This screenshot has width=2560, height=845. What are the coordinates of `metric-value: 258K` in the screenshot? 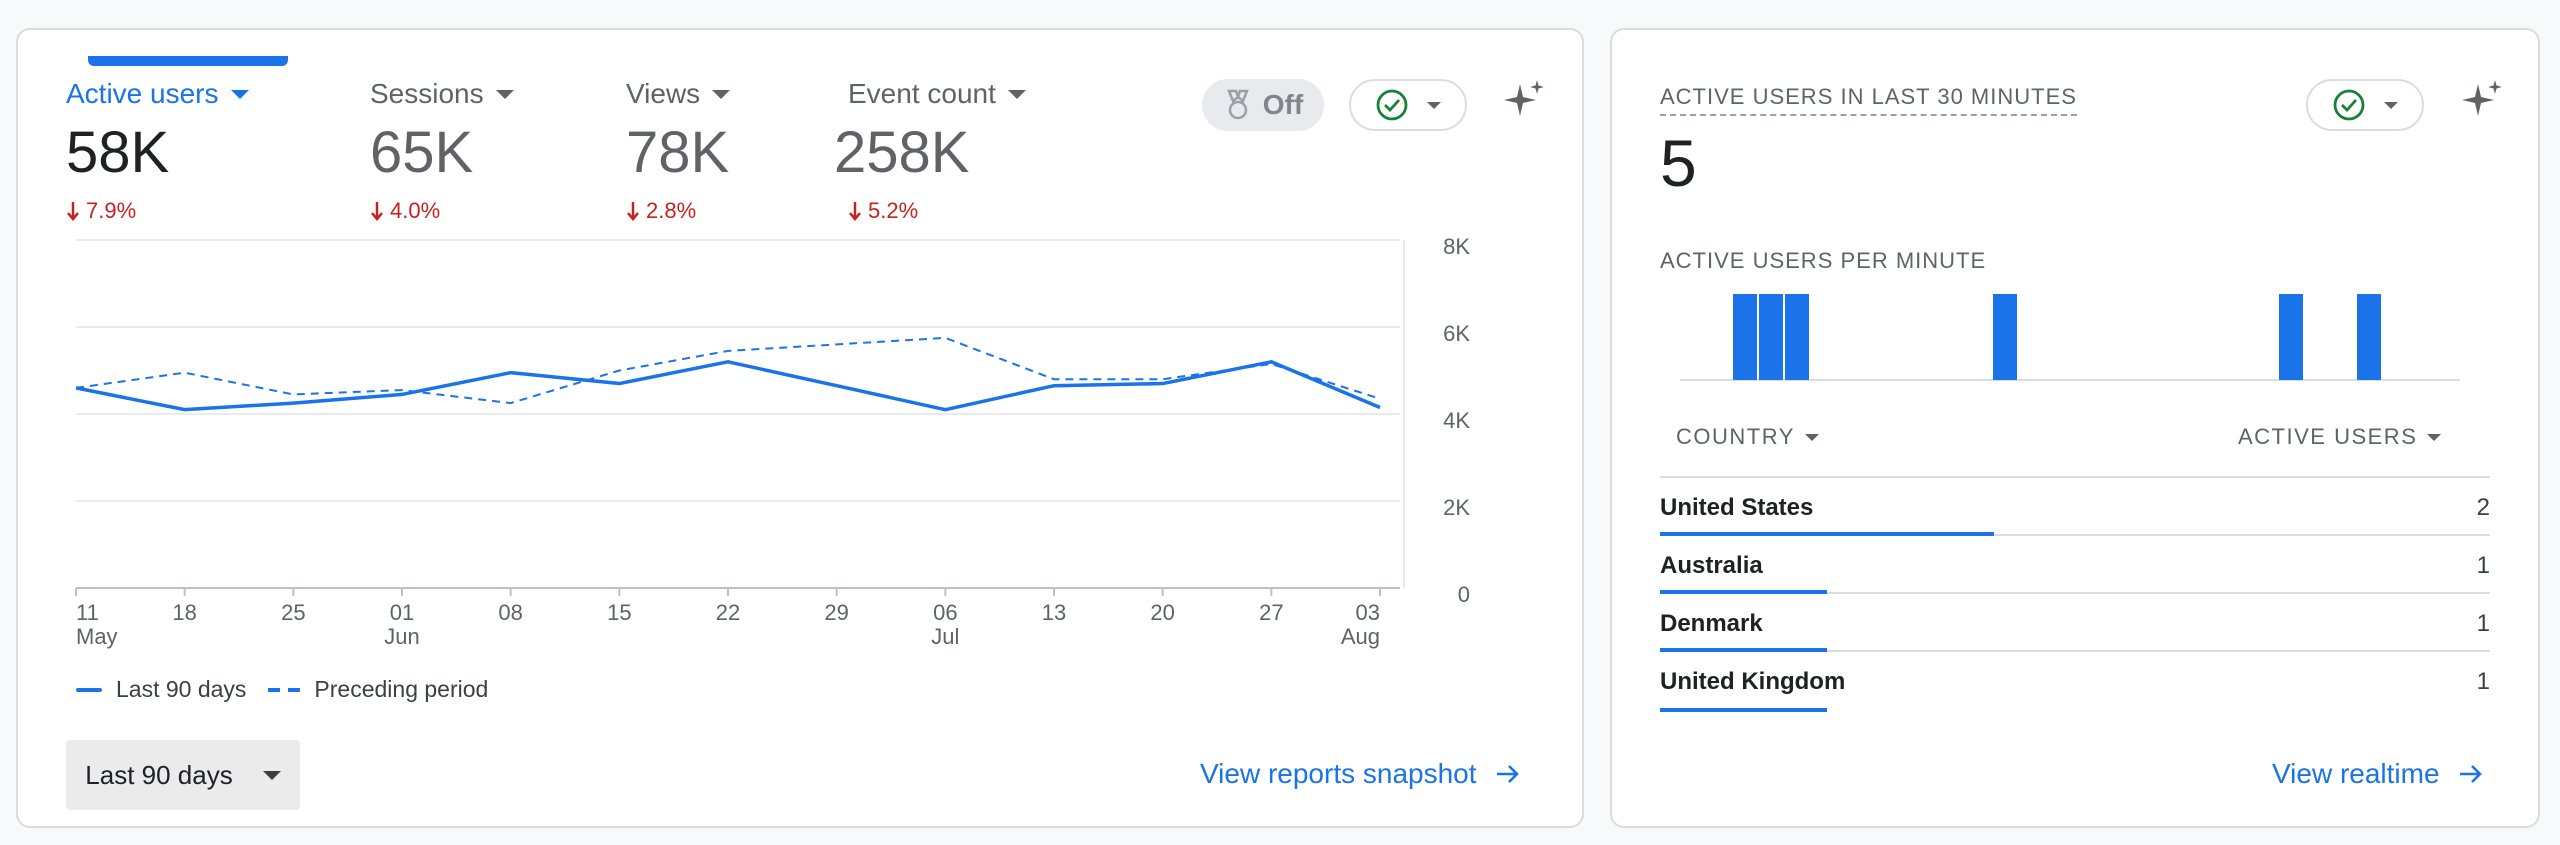 It's located at (902, 152).